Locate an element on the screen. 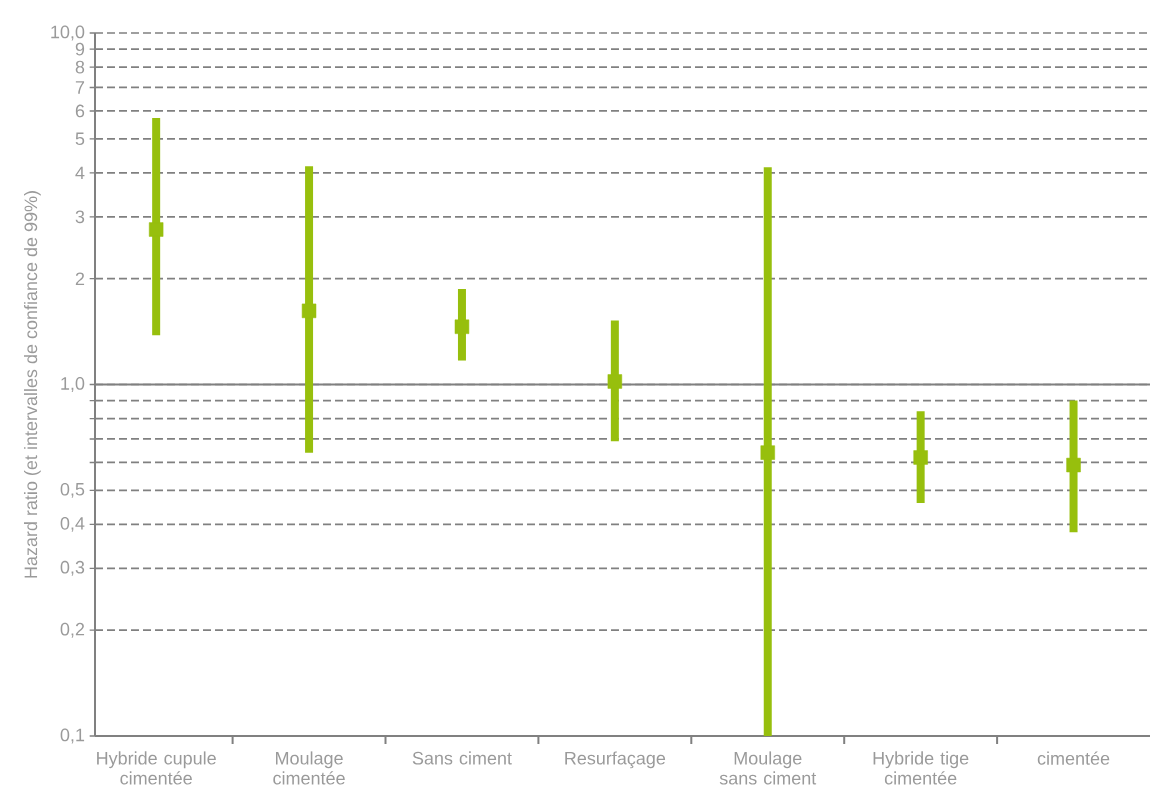 The height and width of the screenshot is (800, 1150). x-tick-label: cimentée is located at coordinates (1073, 758).